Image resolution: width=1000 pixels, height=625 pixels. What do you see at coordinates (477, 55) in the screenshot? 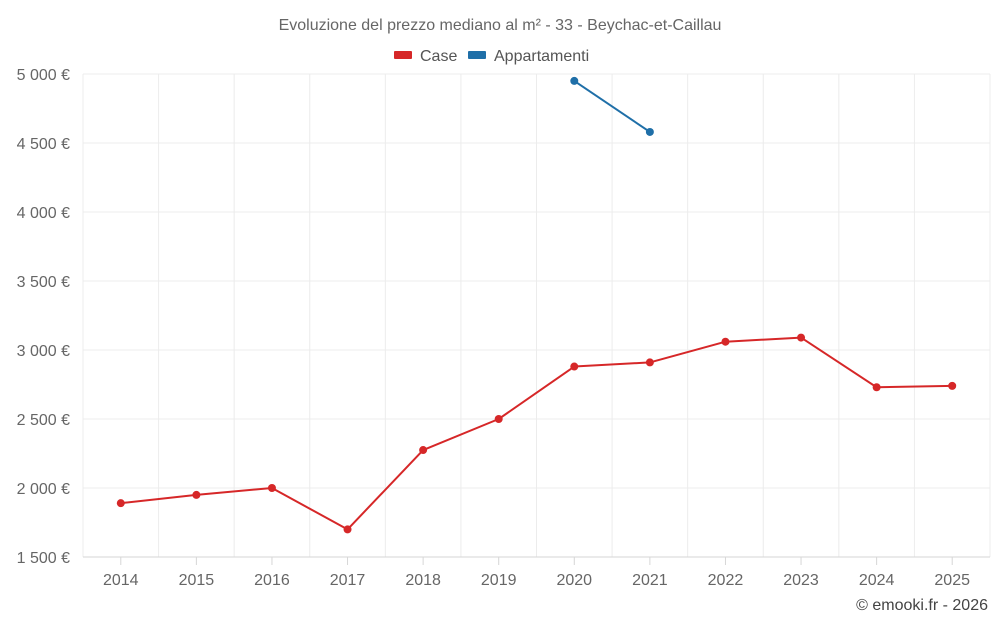
I see `legend-swatch-appartamenti` at bounding box center [477, 55].